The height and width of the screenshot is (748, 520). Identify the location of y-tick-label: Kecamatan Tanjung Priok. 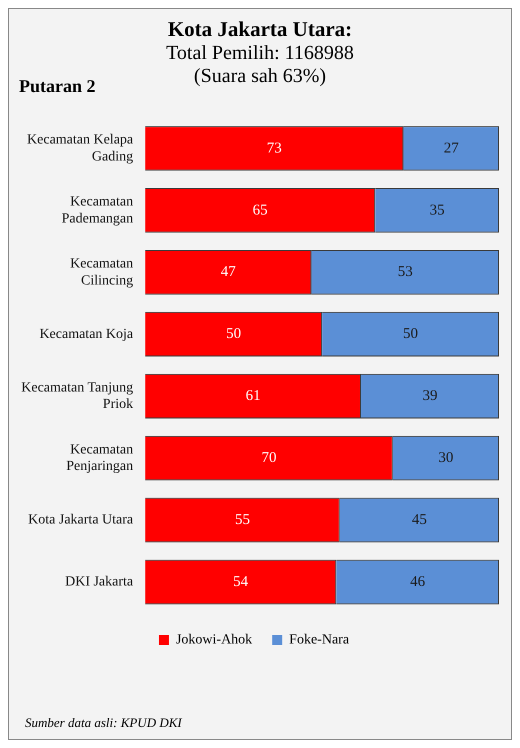
(77, 396).